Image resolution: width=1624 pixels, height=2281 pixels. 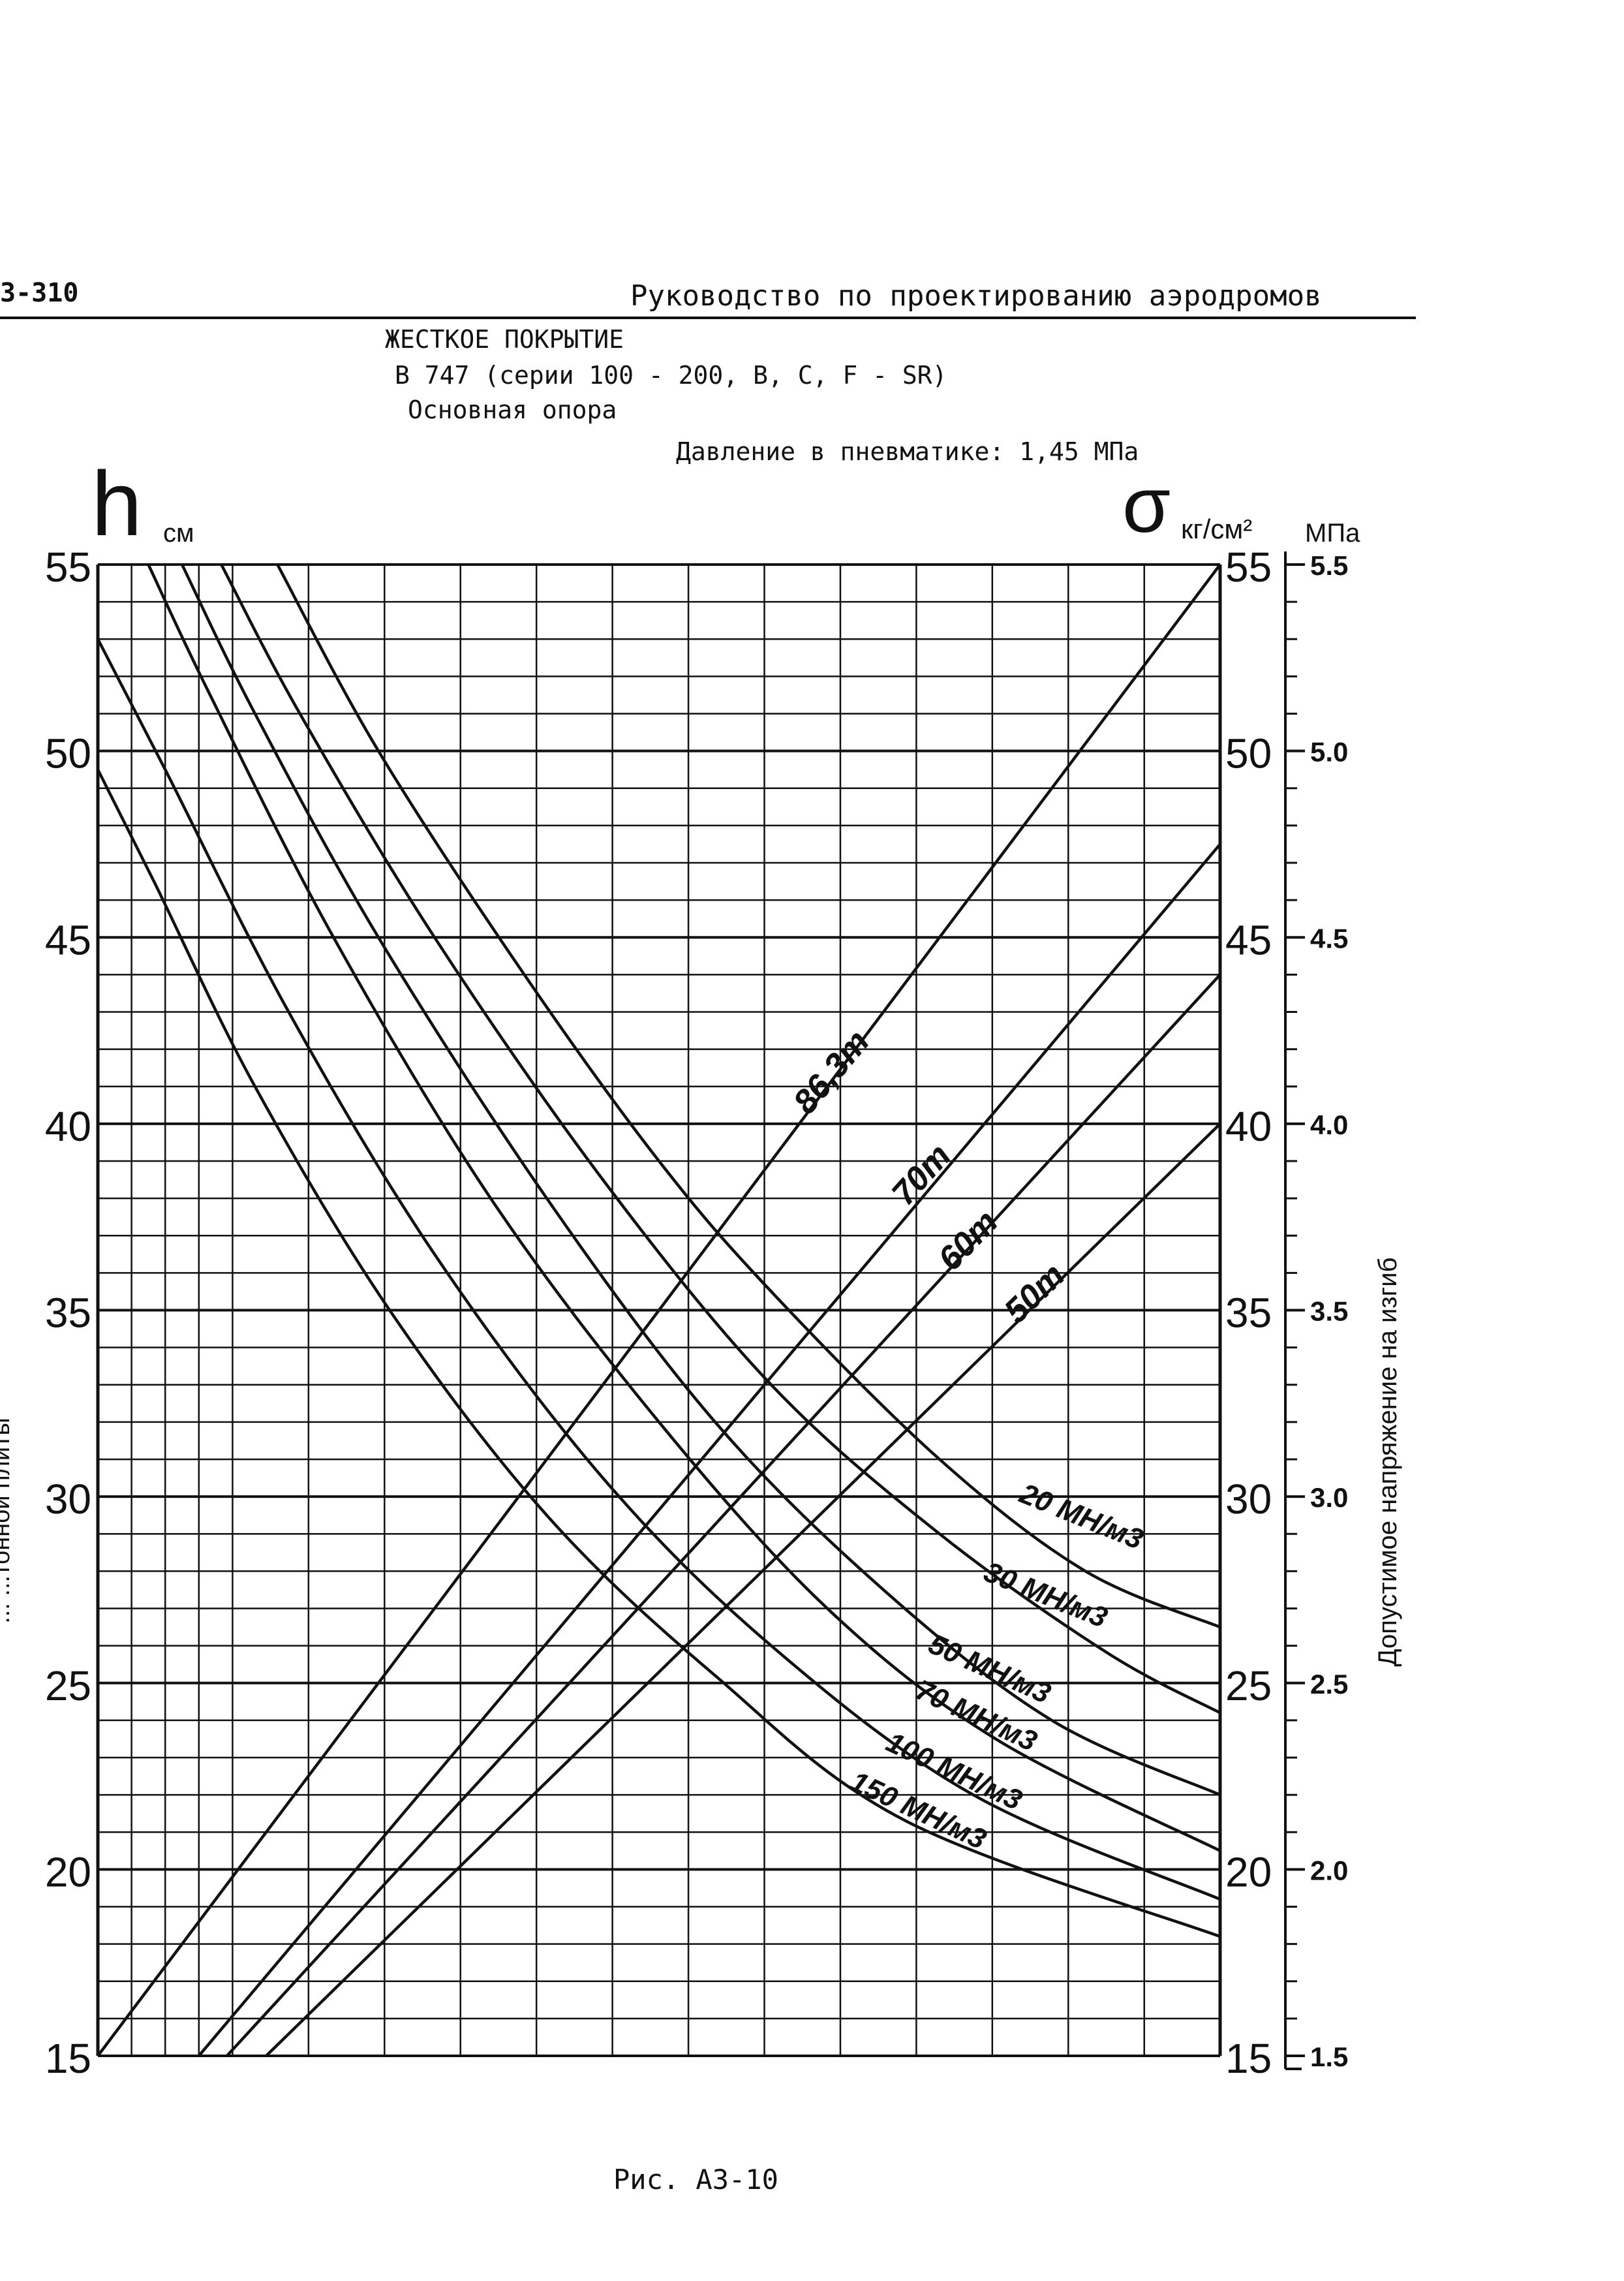 I want to click on mpa-tick-label: 2.0, so click(x=1329, y=1870).